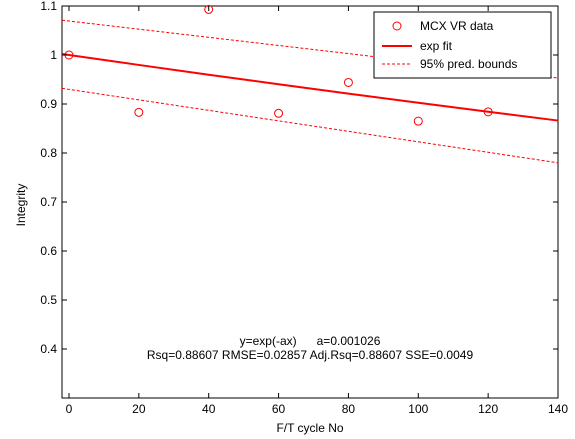 The height and width of the screenshot is (439, 575). What do you see at coordinates (48, 300) in the screenshot?
I see `y-tick-label: 0.5` at bounding box center [48, 300].